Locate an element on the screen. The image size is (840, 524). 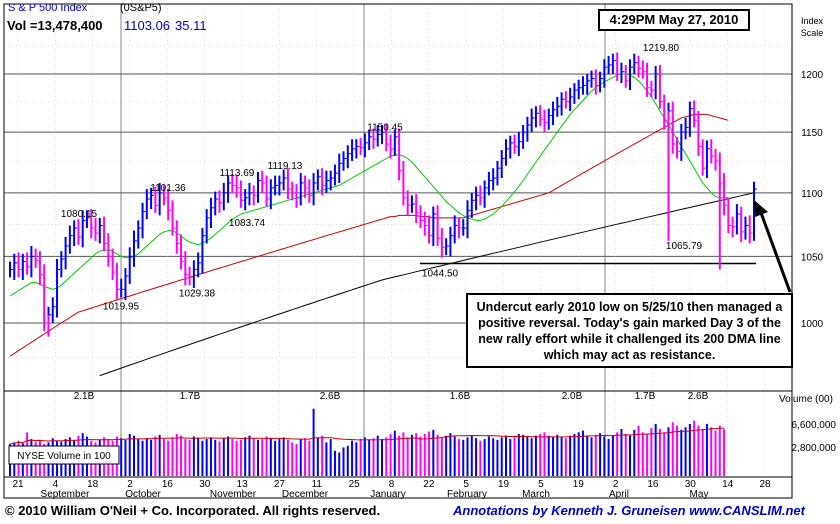
month-label: February is located at coordinates (467, 494).